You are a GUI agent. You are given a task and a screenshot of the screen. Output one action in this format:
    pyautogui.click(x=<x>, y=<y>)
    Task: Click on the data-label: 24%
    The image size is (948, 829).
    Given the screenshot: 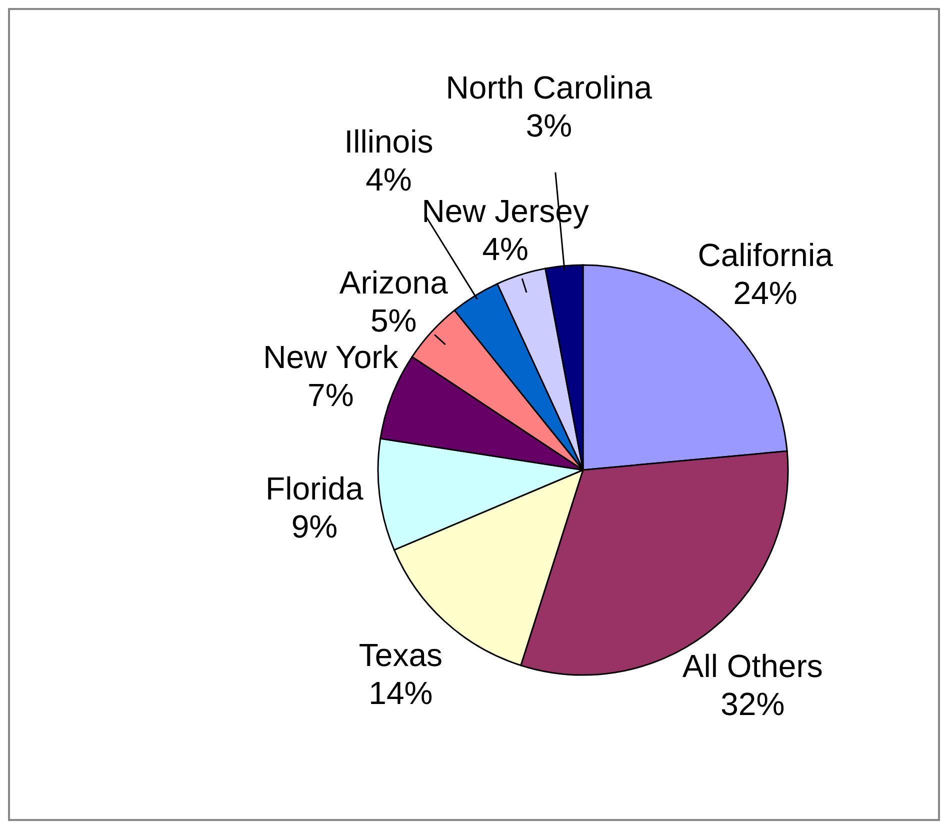 What is the action you would take?
    pyautogui.click(x=765, y=293)
    